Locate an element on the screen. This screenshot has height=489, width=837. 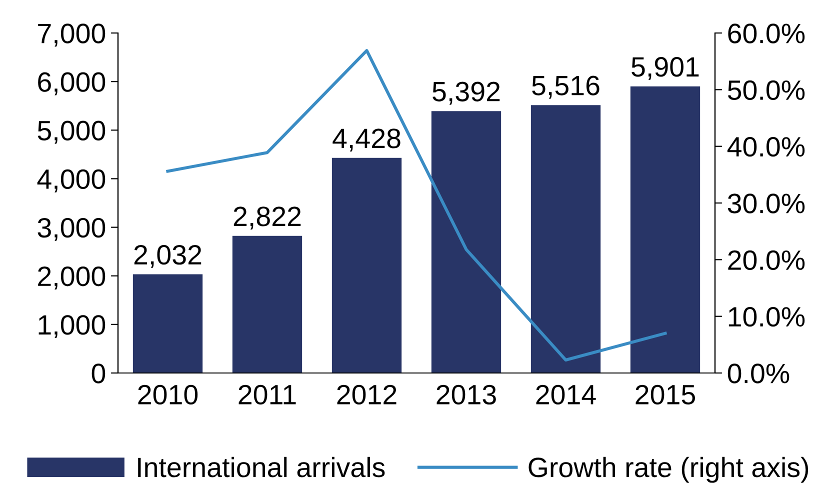
y2-tick-label: 30.0% is located at coordinates (766, 204).